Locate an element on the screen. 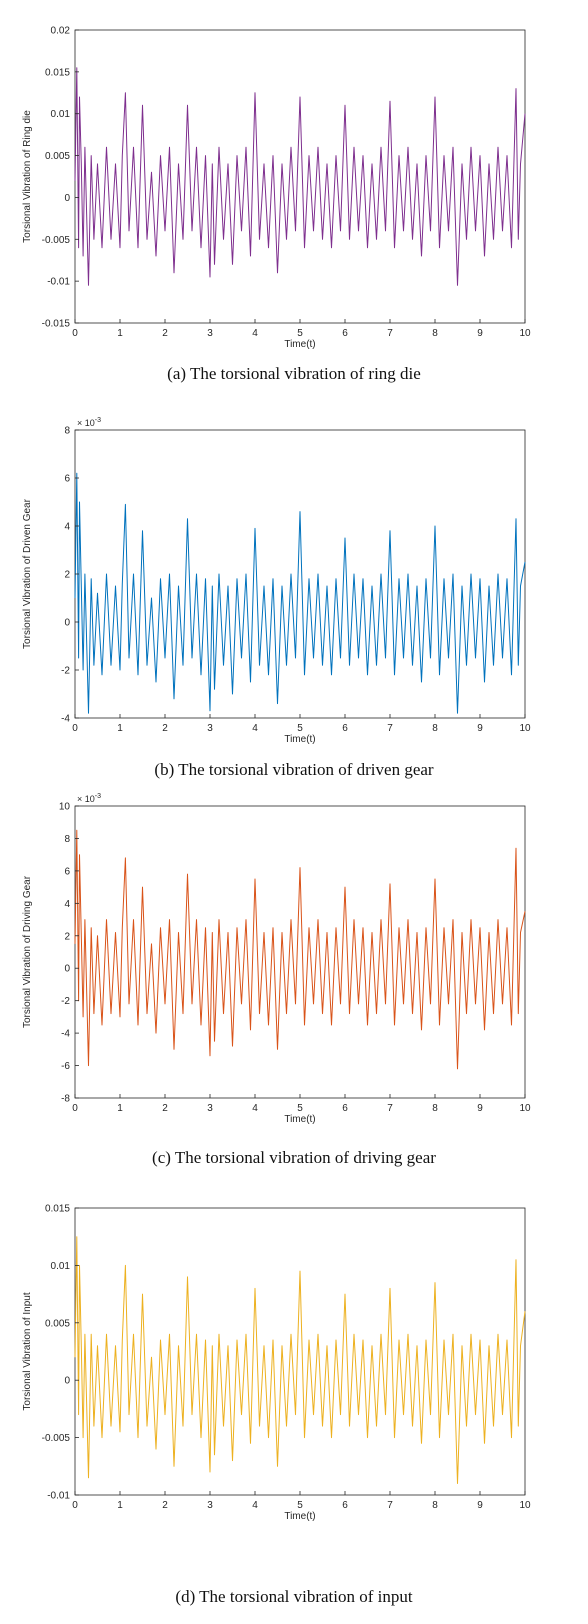  y-tick-label: -6 is located at coordinates (65, 1066).